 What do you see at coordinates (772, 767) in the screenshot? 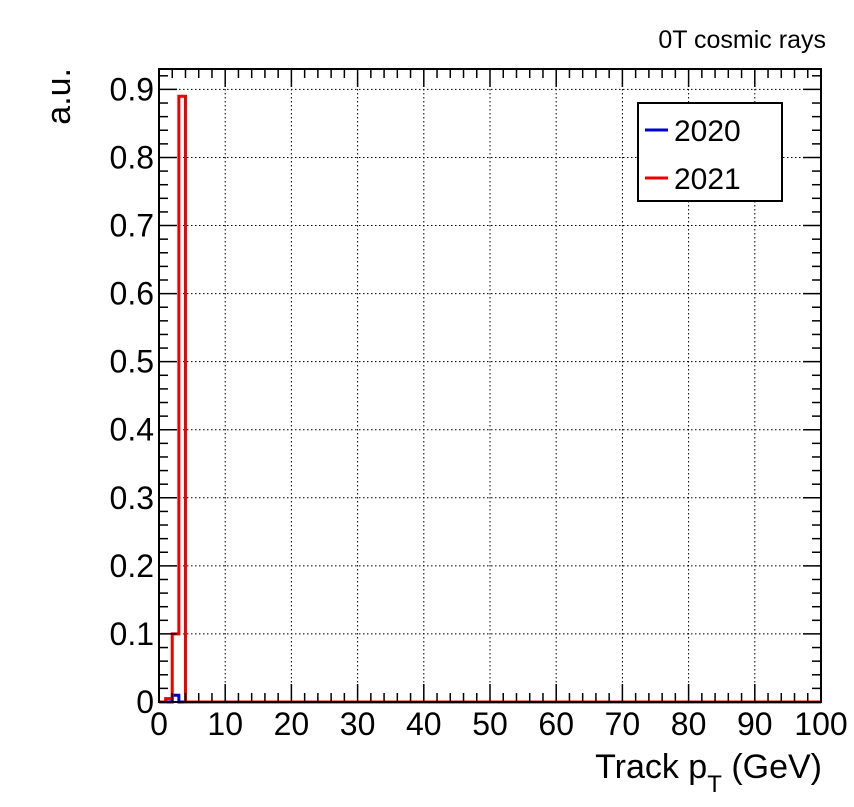
I see `x-axis-label-unit: (GeV)` at bounding box center [772, 767].